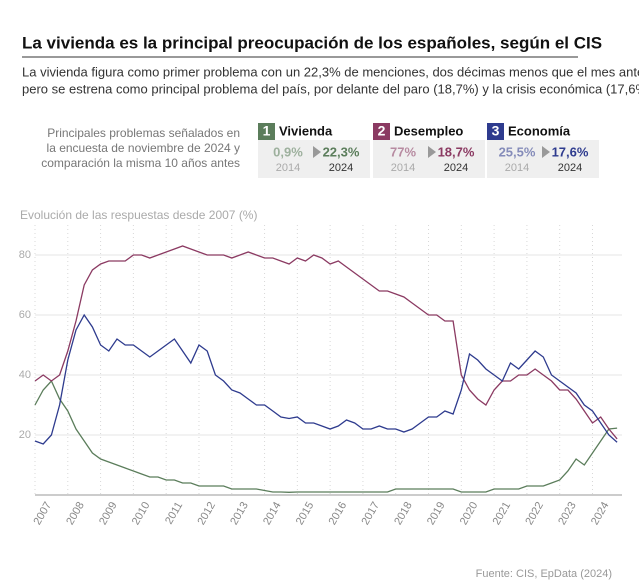  Describe the element at coordinates (75, 513) in the screenshot. I see `x-tick-label: 2008` at that location.